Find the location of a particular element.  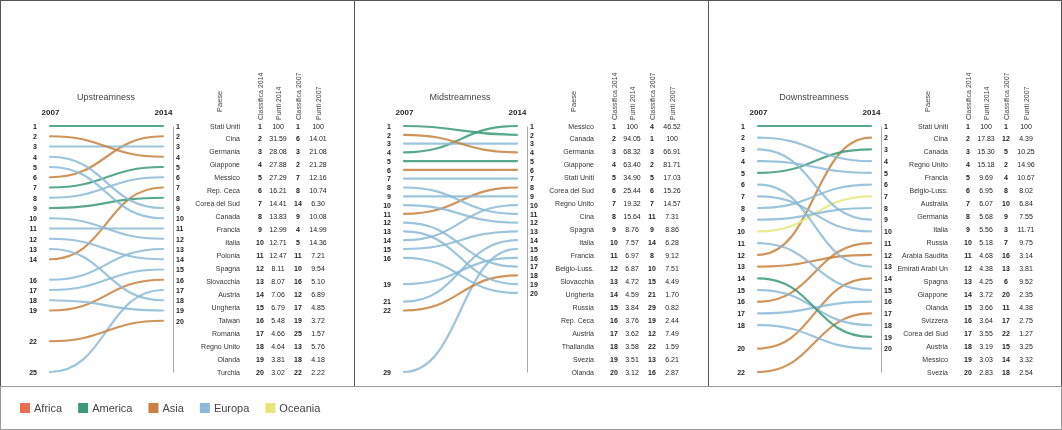

chart-title: Downstreamness is located at coordinates (814, 97).